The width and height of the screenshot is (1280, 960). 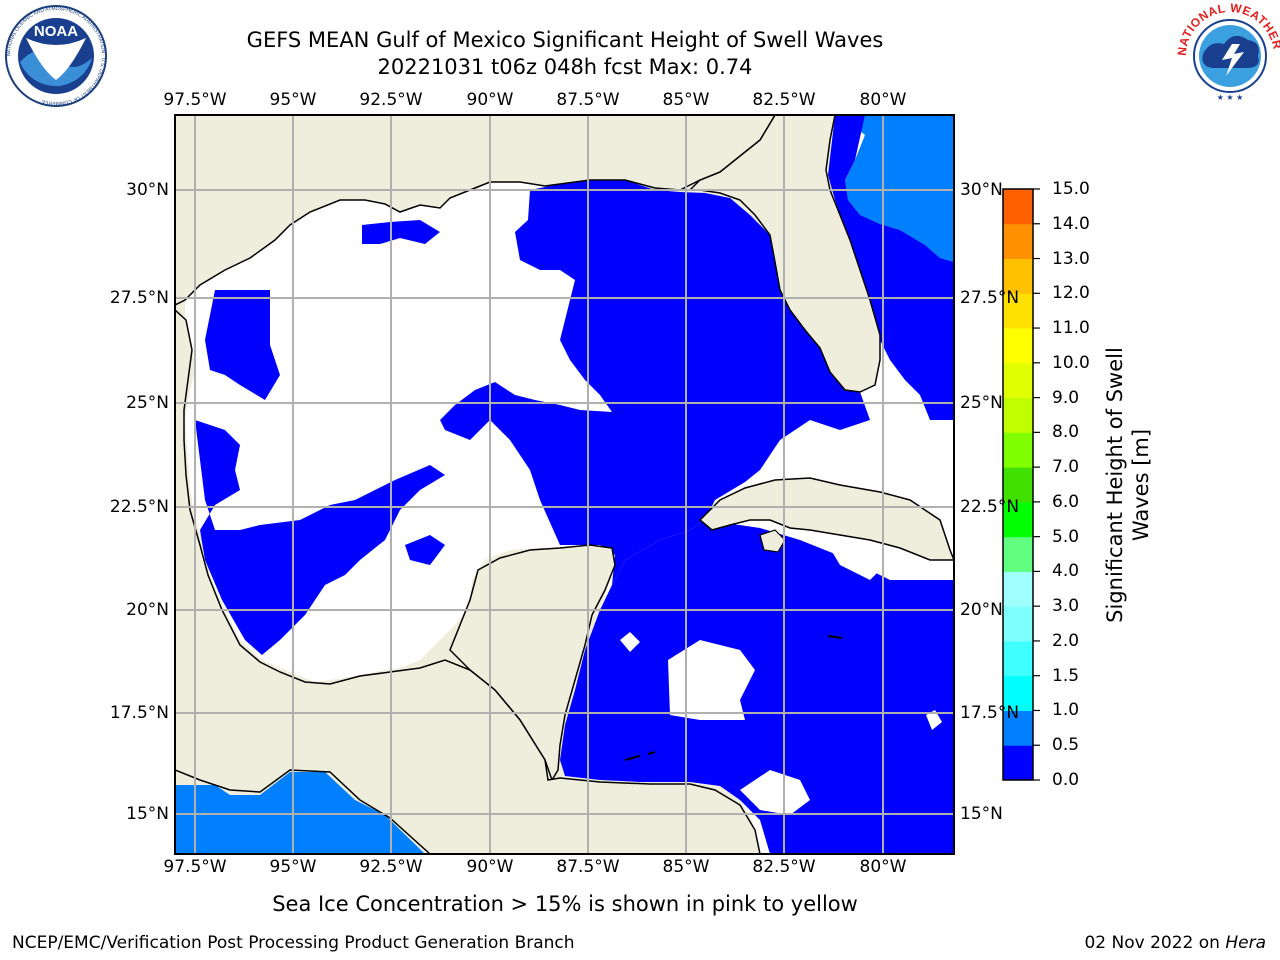 What do you see at coordinates (784, 100) in the screenshot?
I see `lon-label-top: 82.5°W` at bounding box center [784, 100].